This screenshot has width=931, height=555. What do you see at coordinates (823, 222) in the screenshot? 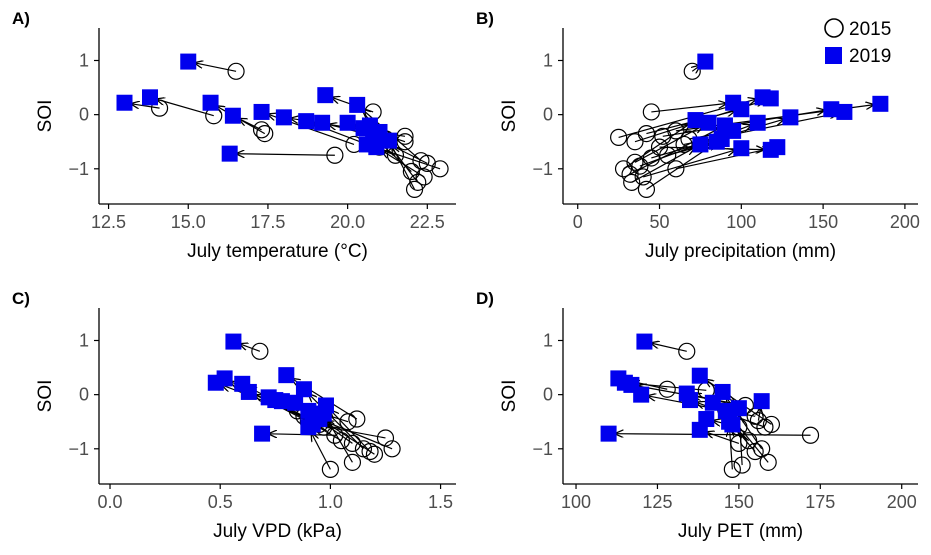
I see `x-tick-label: 150` at bounding box center [823, 222].